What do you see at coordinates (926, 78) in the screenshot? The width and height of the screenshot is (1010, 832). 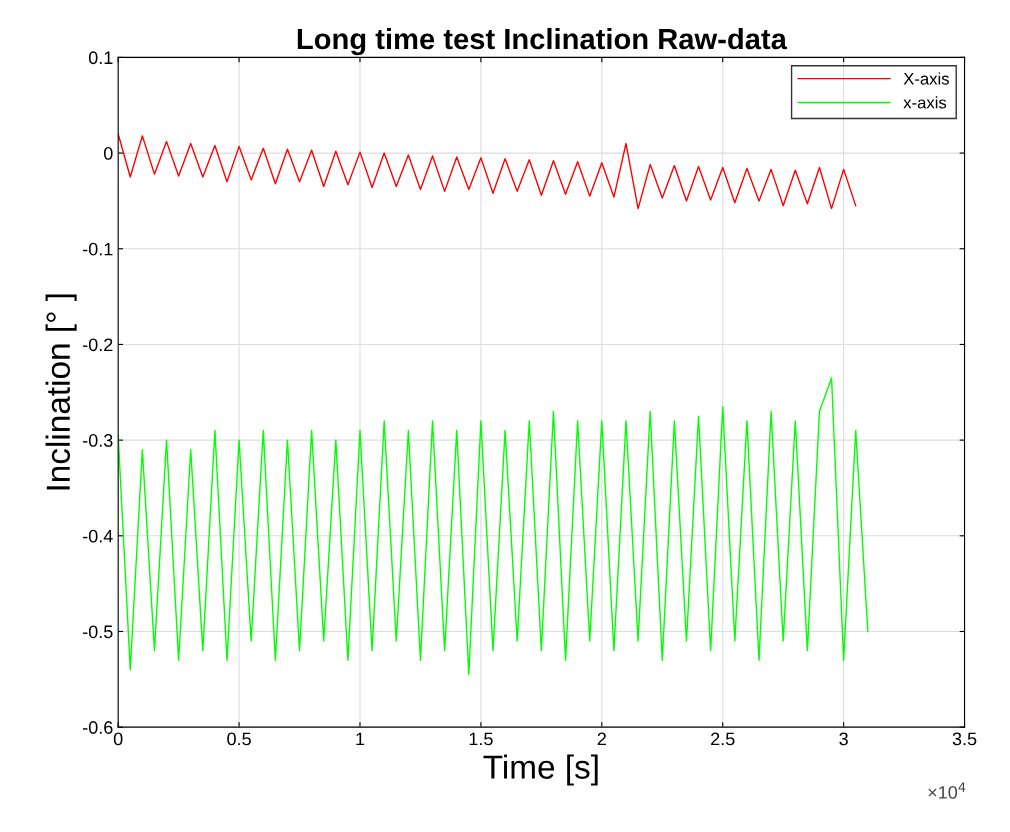 I see `text: X-axis` at bounding box center [926, 78].